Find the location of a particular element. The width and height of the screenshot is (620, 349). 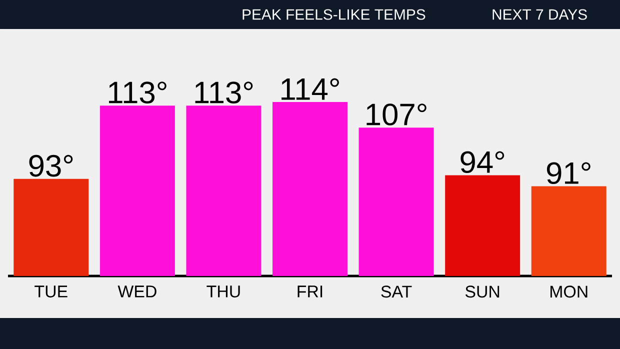

x-tick-label: TUE is located at coordinates (51, 292).